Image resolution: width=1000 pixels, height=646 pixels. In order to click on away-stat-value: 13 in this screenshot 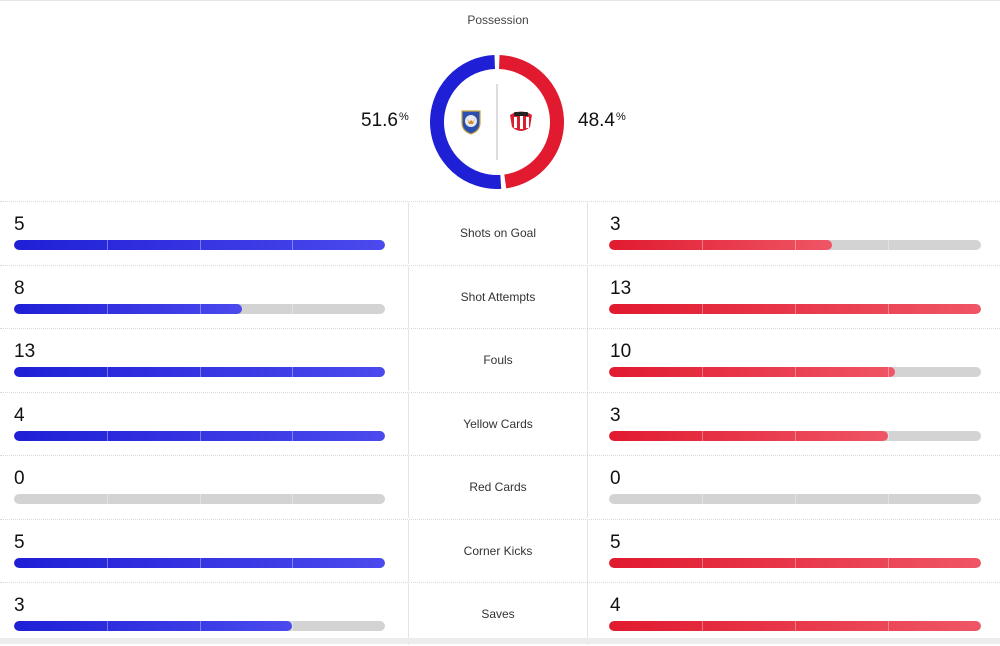, I will do `click(621, 288)`.